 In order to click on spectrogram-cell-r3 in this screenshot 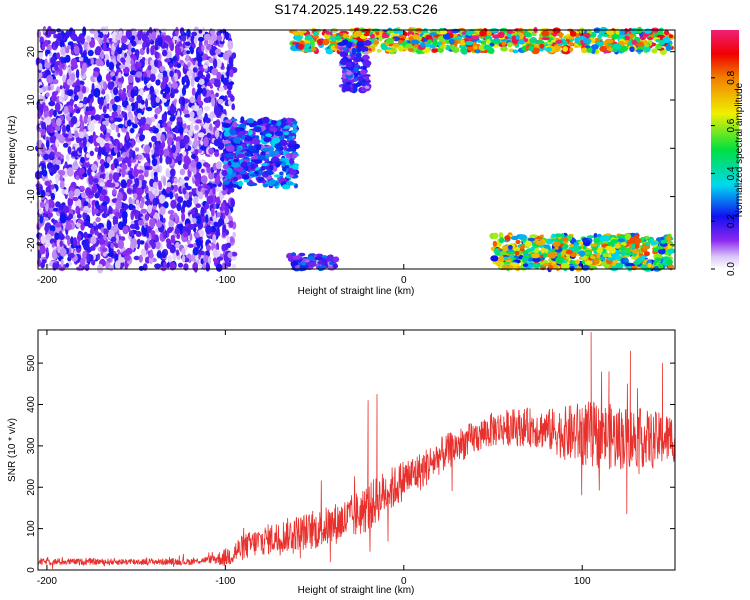, I will do `click(349, 44)`.